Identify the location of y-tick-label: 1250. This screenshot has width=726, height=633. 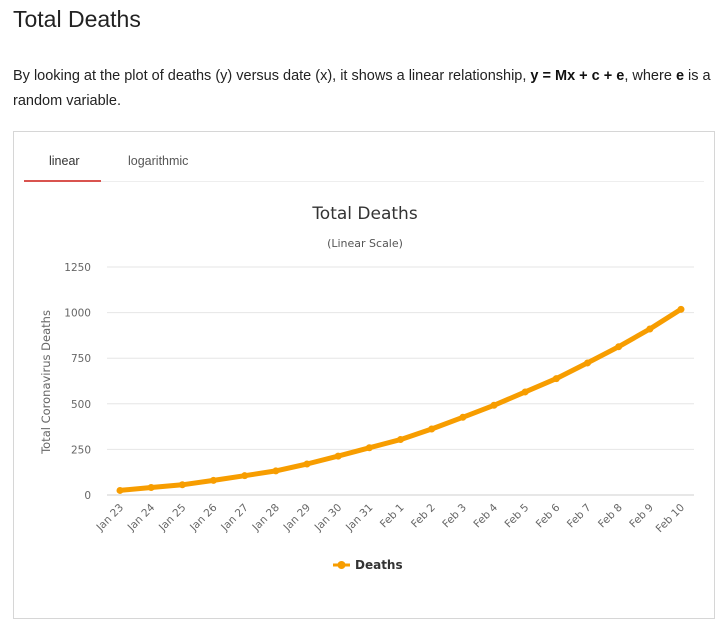
(77, 268).